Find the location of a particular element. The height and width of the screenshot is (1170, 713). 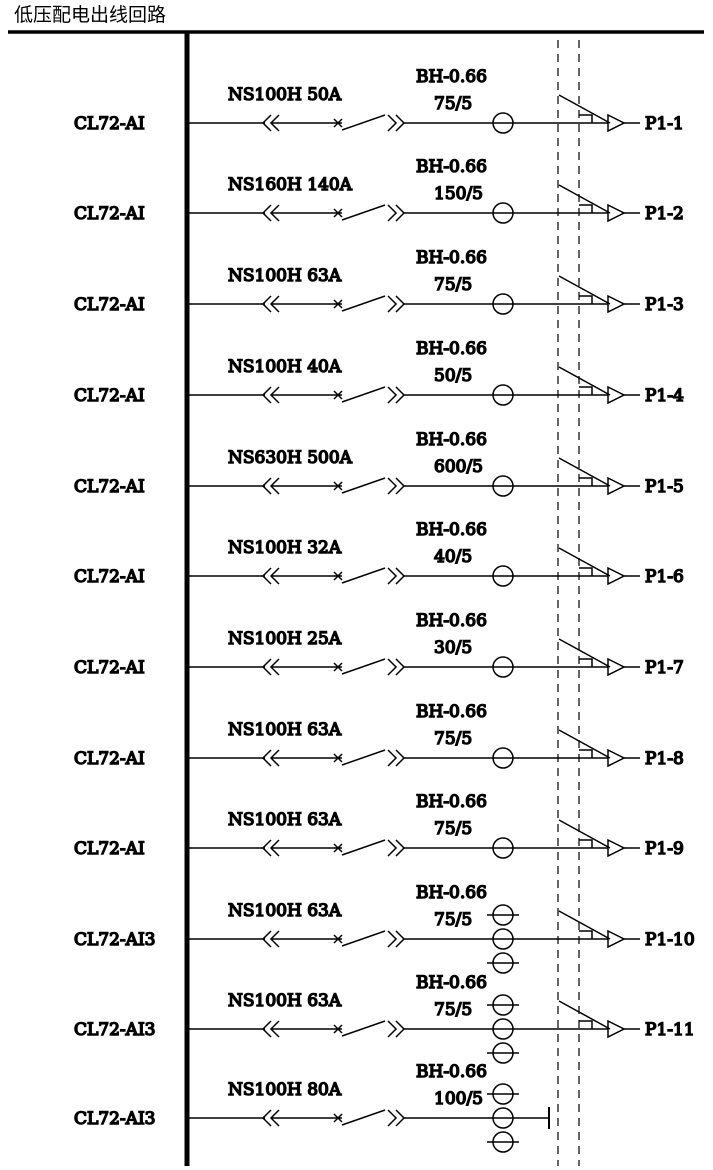

breaker-rating-label: NS630H 500A is located at coordinates (290, 458).